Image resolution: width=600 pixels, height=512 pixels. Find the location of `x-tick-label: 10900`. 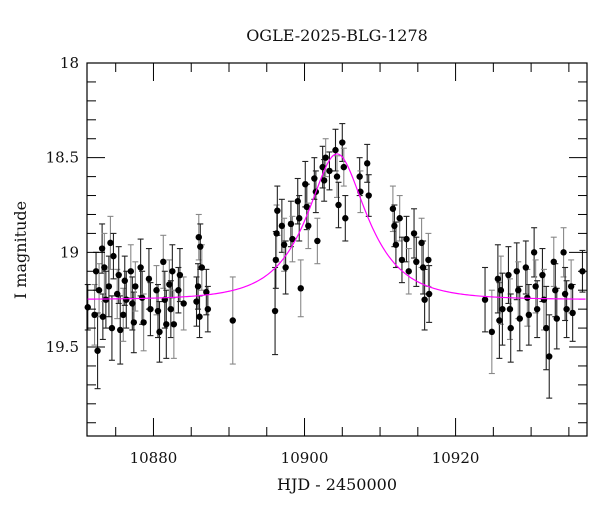

x-tick-label: 10900 is located at coordinates (305, 458).